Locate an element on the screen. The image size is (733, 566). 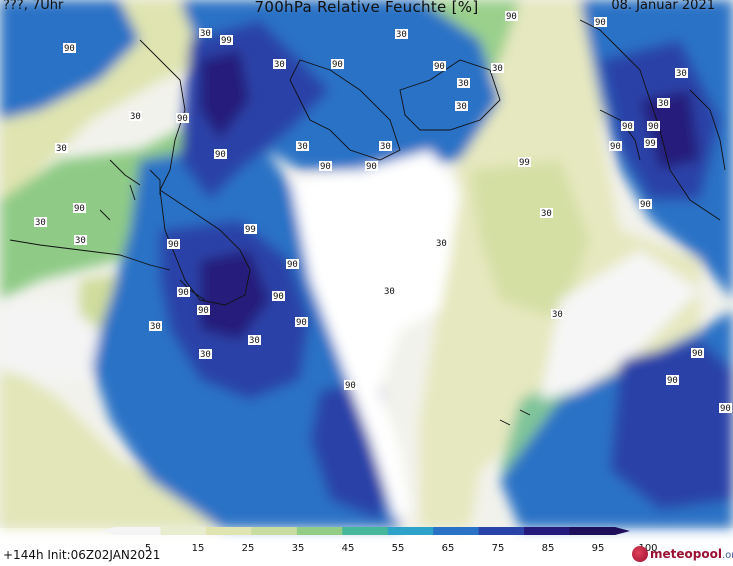
run-info: +144h Init:06Z02JAN2021 is located at coordinates (82, 555).